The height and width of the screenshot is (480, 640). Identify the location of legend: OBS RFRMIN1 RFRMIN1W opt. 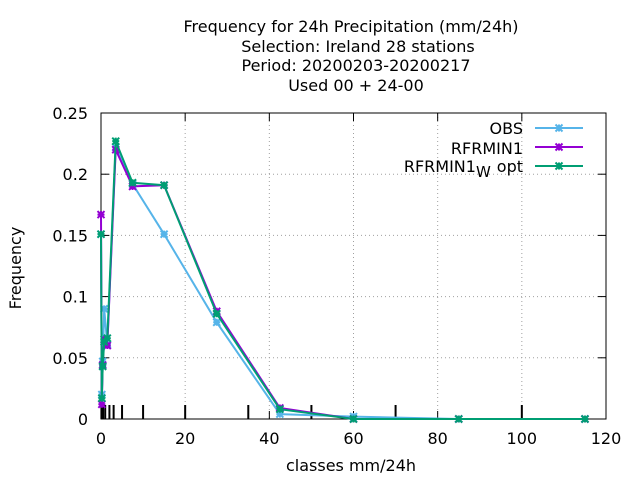
(493, 150).